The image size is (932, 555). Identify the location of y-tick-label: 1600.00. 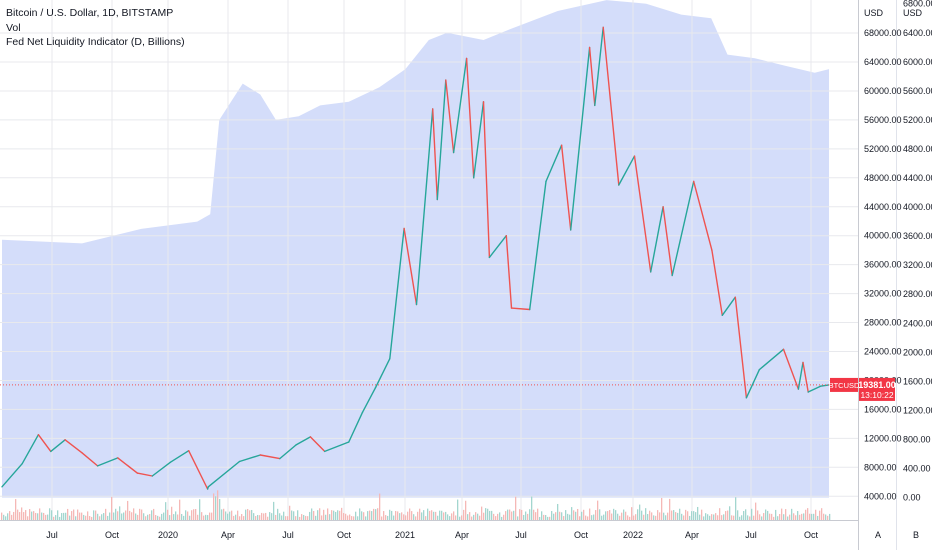
(917, 381).